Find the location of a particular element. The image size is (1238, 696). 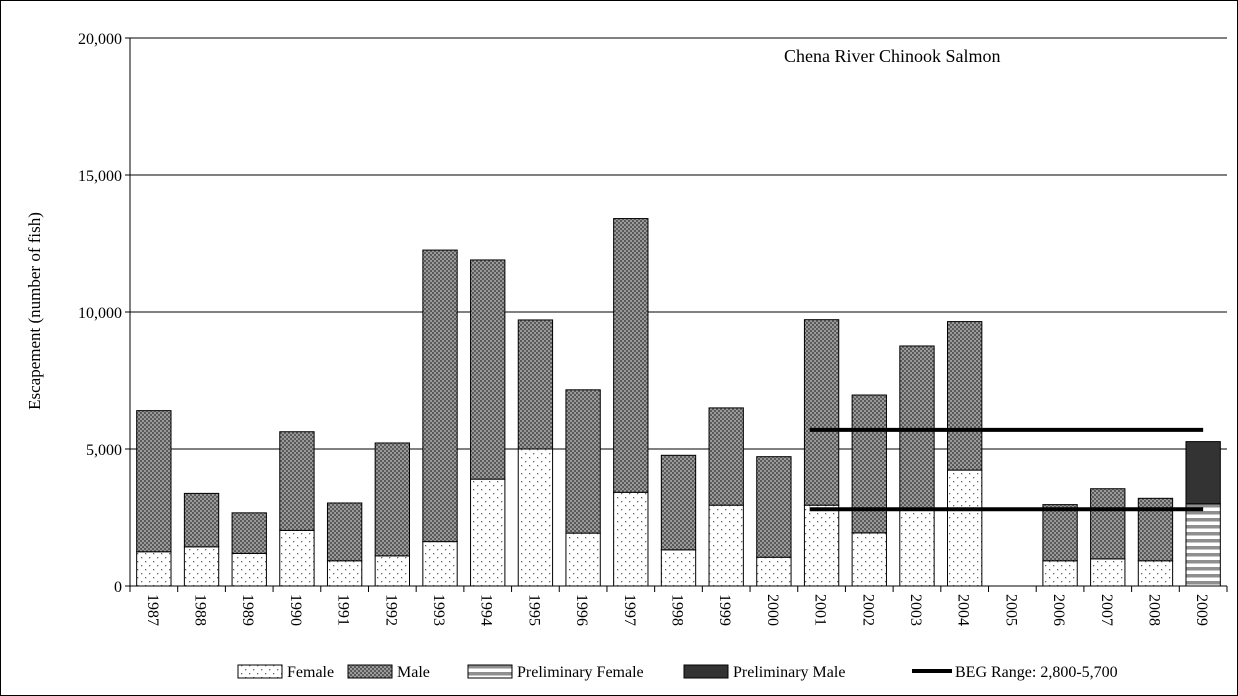

bar-female-1990 is located at coordinates (297, 558).